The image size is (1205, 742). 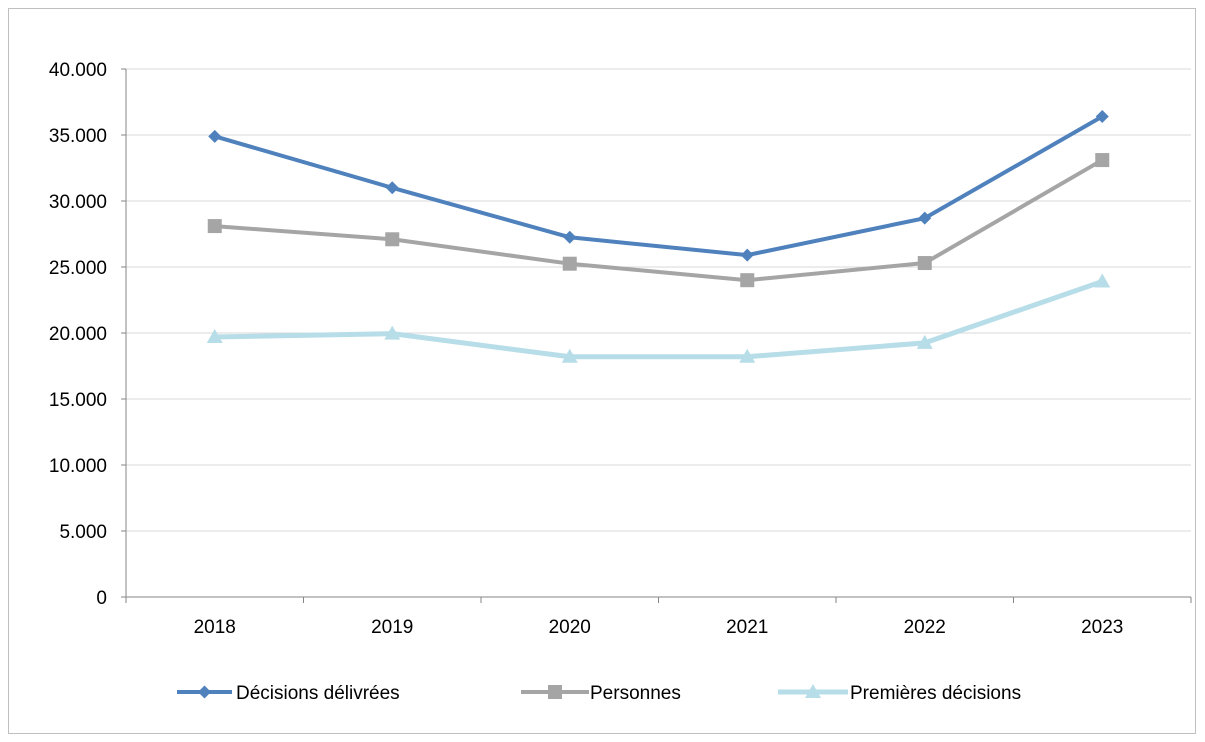 What do you see at coordinates (101, 598) in the screenshot?
I see `y-tick-label: 0` at bounding box center [101, 598].